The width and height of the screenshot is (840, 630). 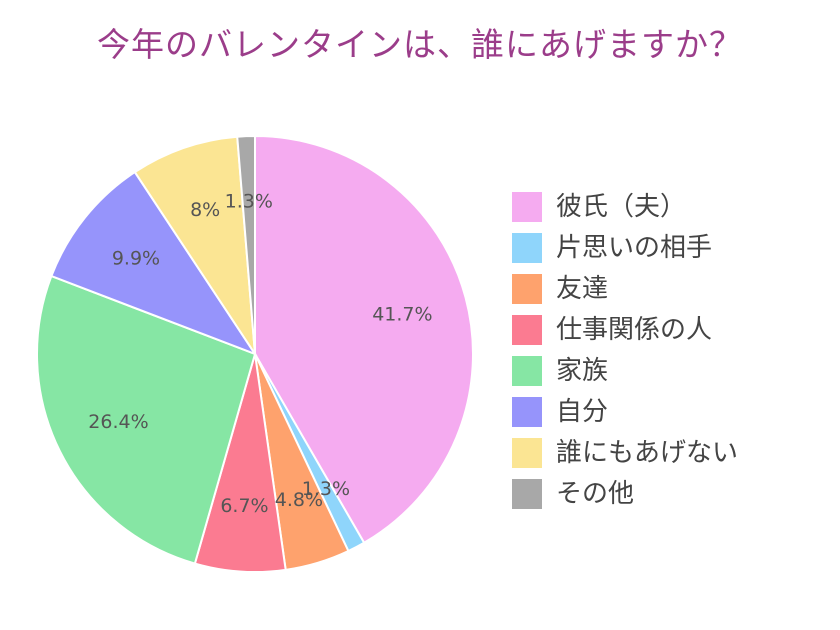 What do you see at coordinates (582, 371) in the screenshot?
I see `legend-label-5: 家族` at bounding box center [582, 371].